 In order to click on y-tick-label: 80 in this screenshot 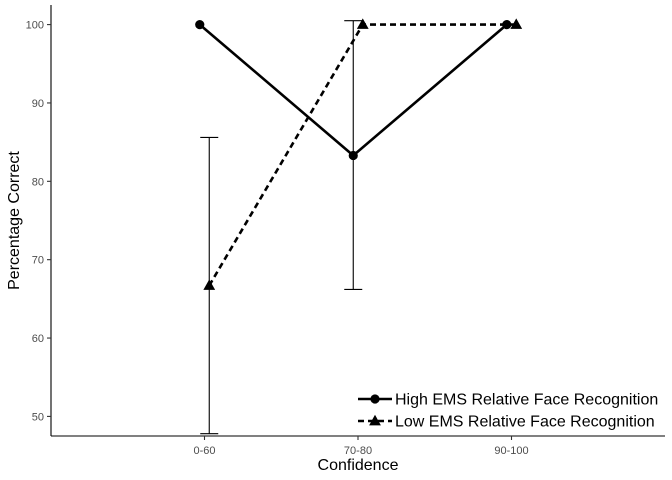, I will do `click(38, 182)`.